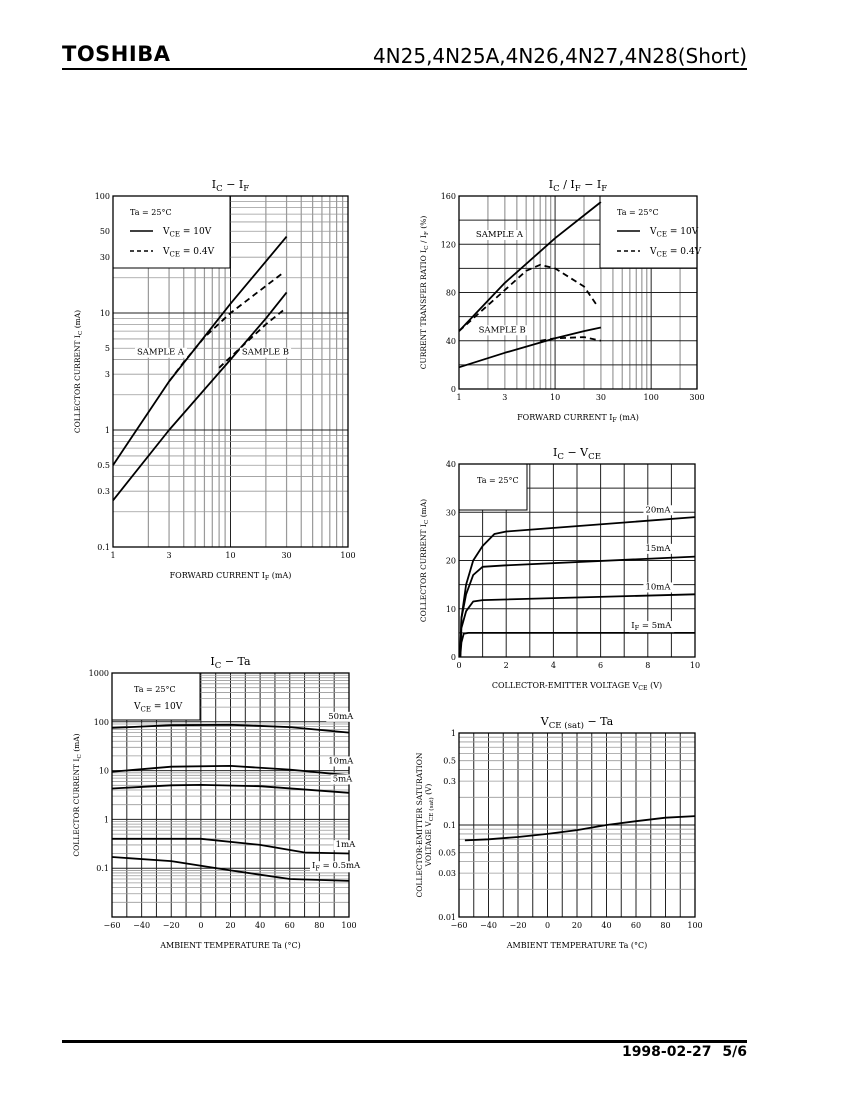 This screenshot has width=850, height=1100. What do you see at coordinates (577, 723) in the screenshot?
I see `chart-title: VCE (sat)​ − Ta` at bounding box center [577, 723].